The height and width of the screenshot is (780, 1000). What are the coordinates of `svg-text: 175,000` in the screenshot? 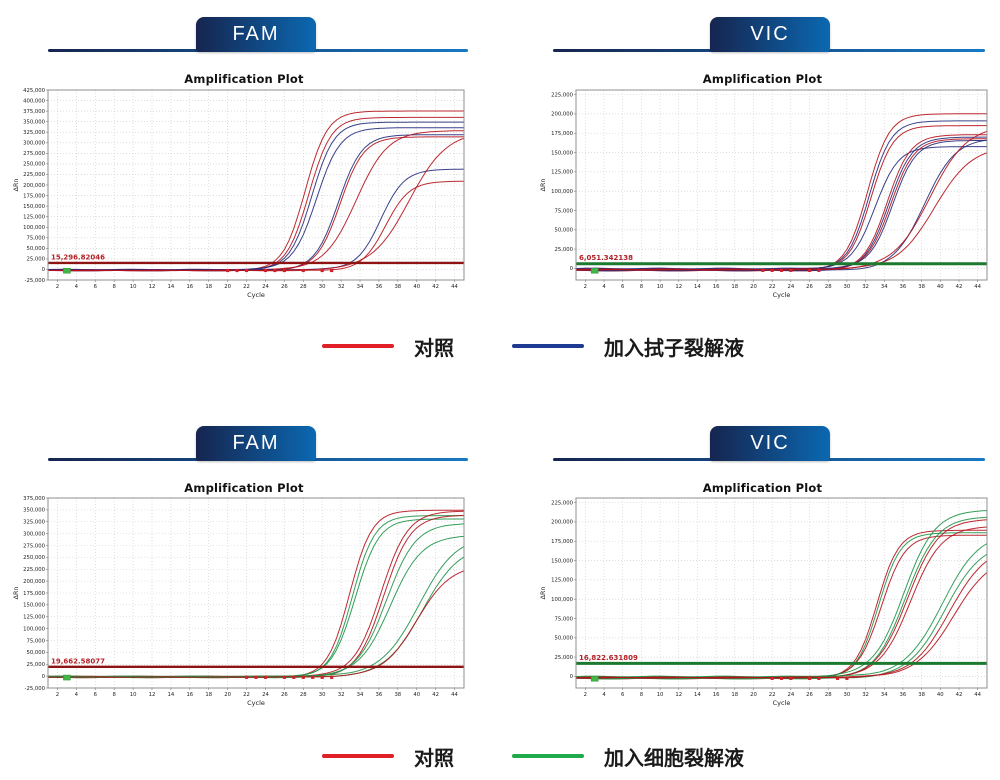 It's located at (34, 594).